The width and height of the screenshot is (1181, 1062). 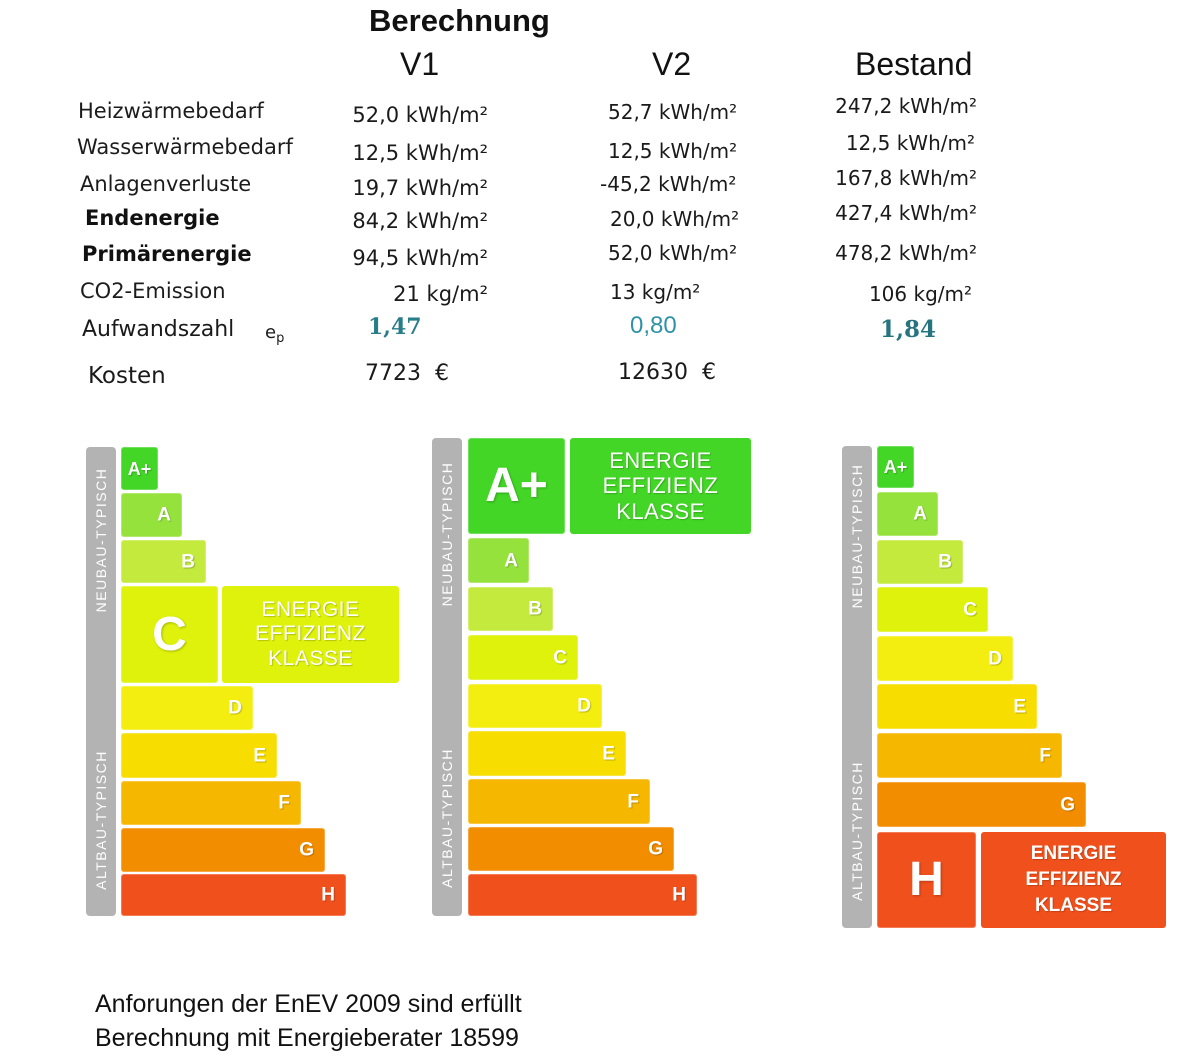 What do you see at coordinates (667, 372) in the screenshot?
I see `value-v2-kosten: 12630 €` at bounding box center [667, 372].